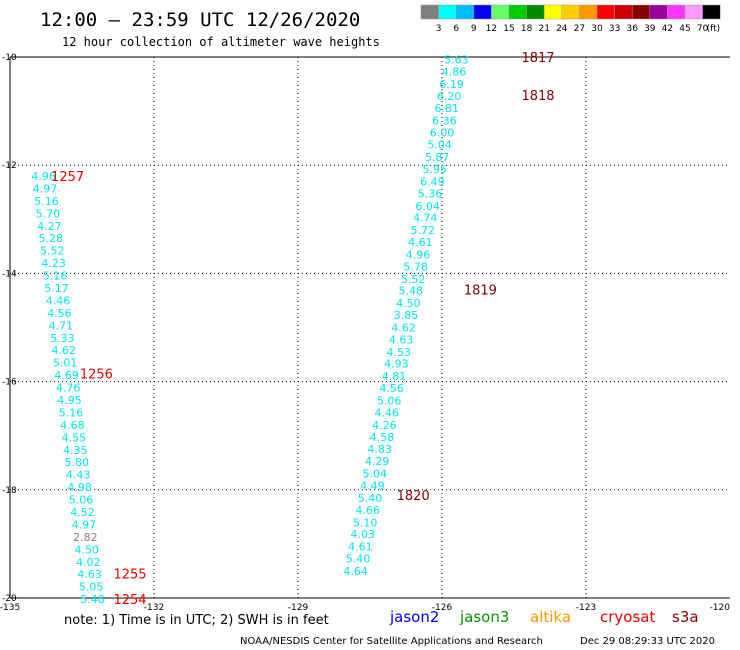 Image resolution: width=740 pixels, height=650 pixels. I want to click on scale-label: 9, so click(474, 29).